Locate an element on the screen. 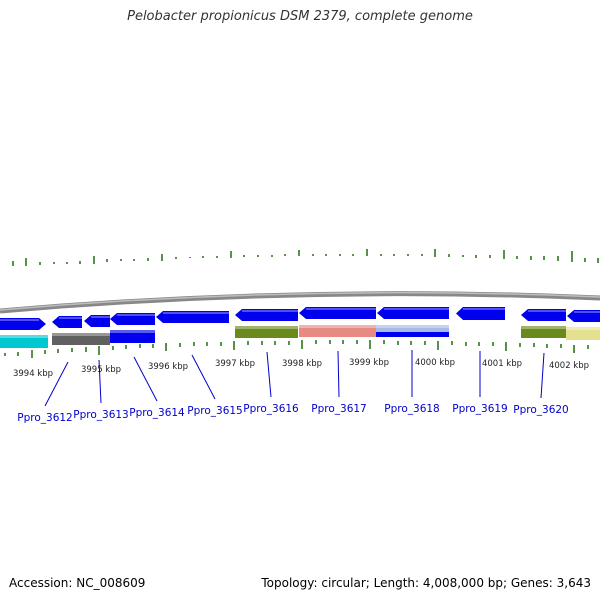 The width and height of the screenshot is (600, 600). gene-label: Ppro_3619 is located at coordinates (479, 409).